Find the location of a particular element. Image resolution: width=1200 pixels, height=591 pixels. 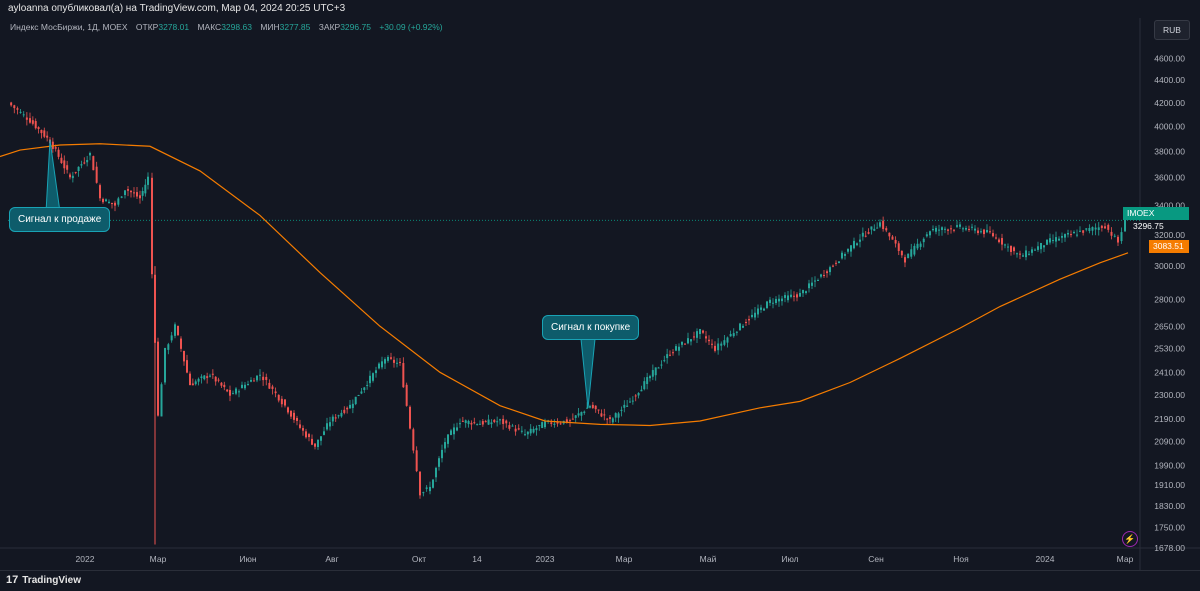

open-label: ОТКР is located at coordinates (147, 27).